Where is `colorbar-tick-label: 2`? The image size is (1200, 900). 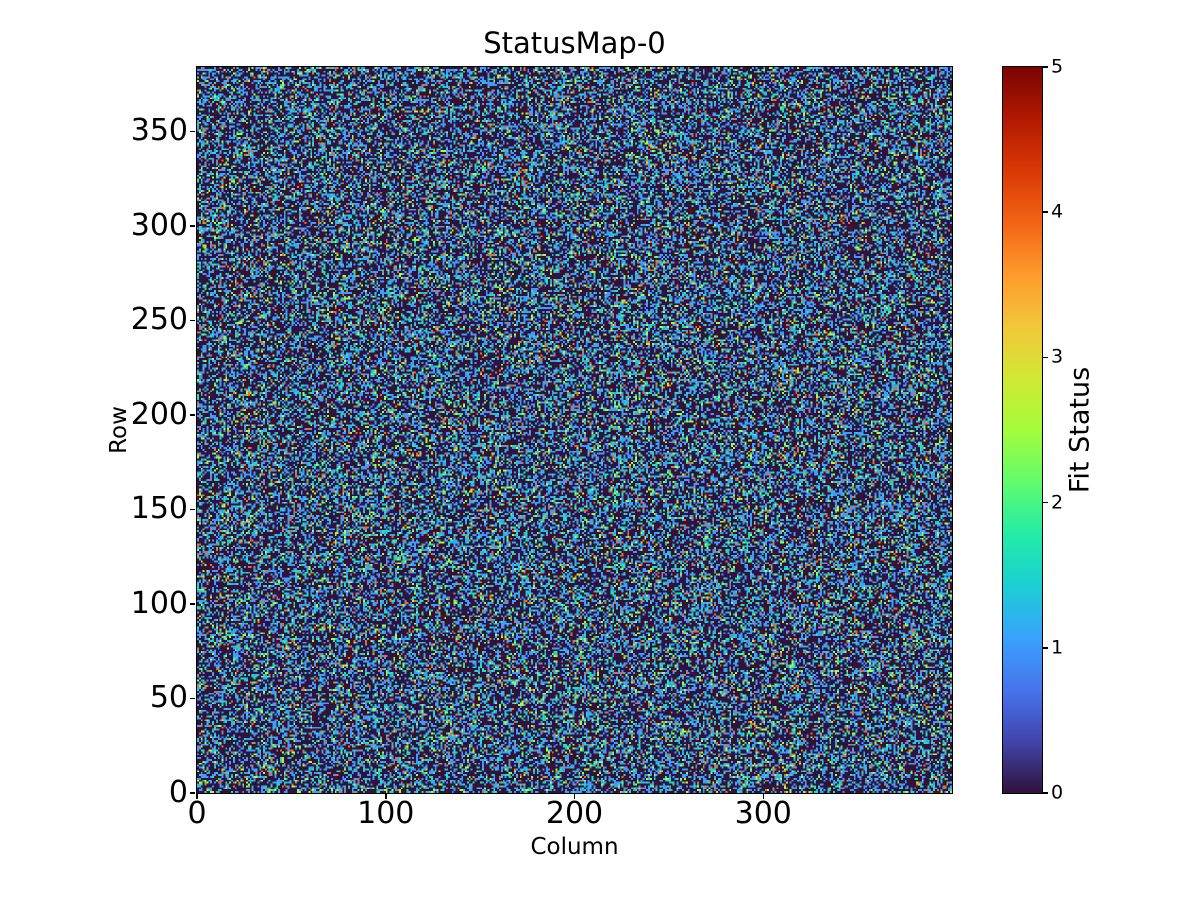
colorbar-tick-label: 2 is located at coordinates (1057, 502).